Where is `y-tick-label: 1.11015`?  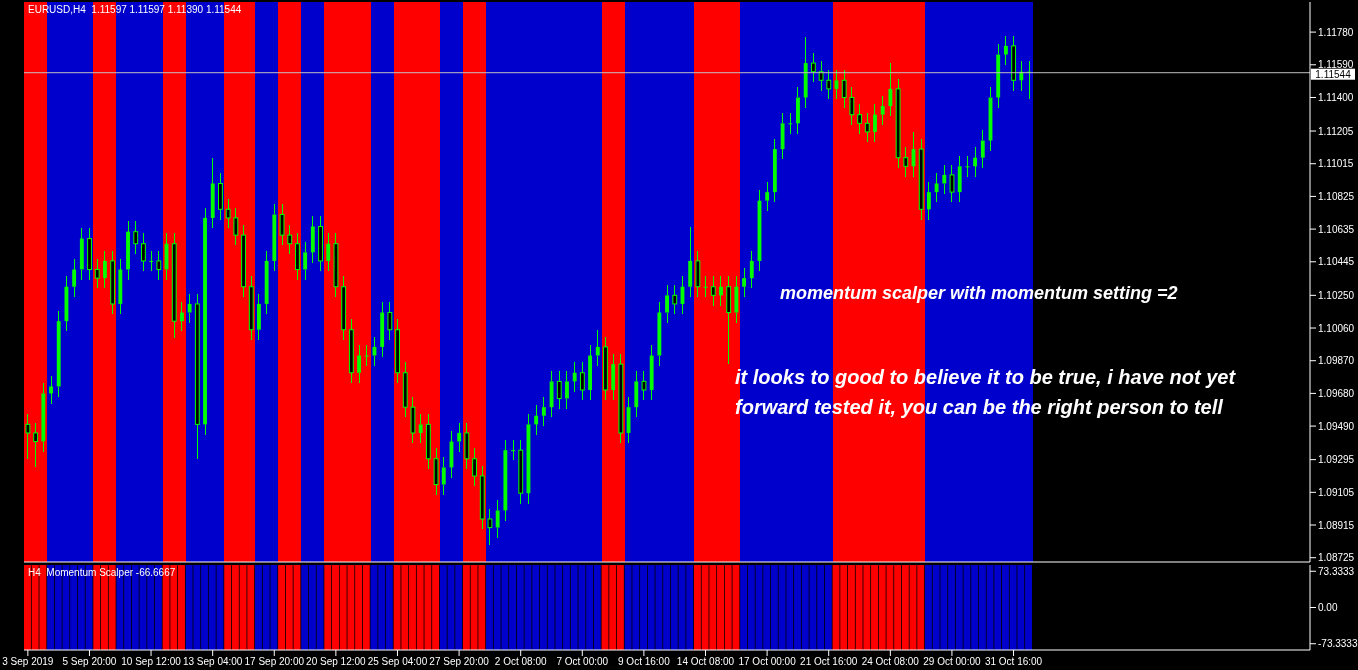 y-tick-label: 1.11015 is located at coordinates (1336, 164).